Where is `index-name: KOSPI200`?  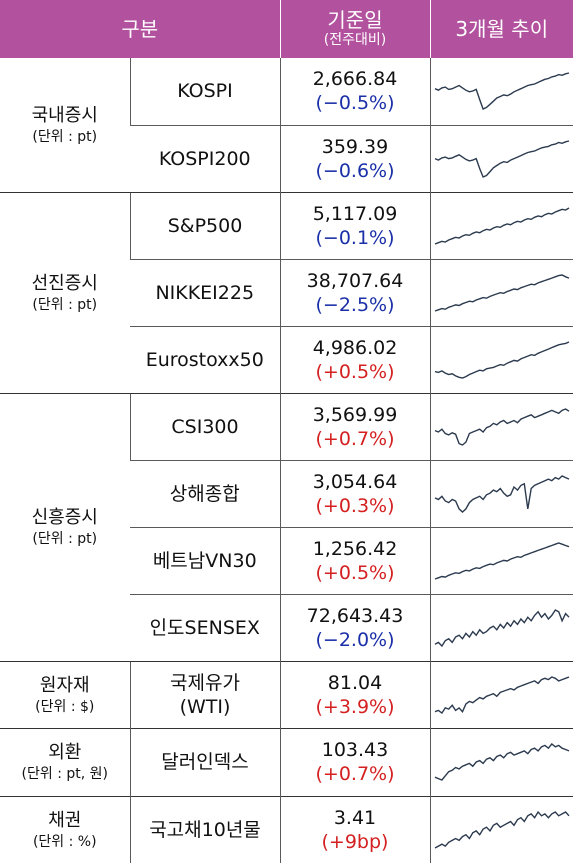 index-name: KOSPI200 is located at coordinates (204, 158).